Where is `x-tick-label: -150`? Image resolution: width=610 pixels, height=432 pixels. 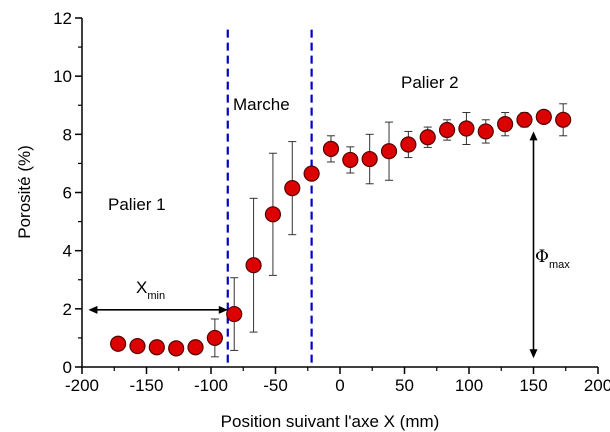
x-tick-label: -150 is located at coordinates (146, 385).